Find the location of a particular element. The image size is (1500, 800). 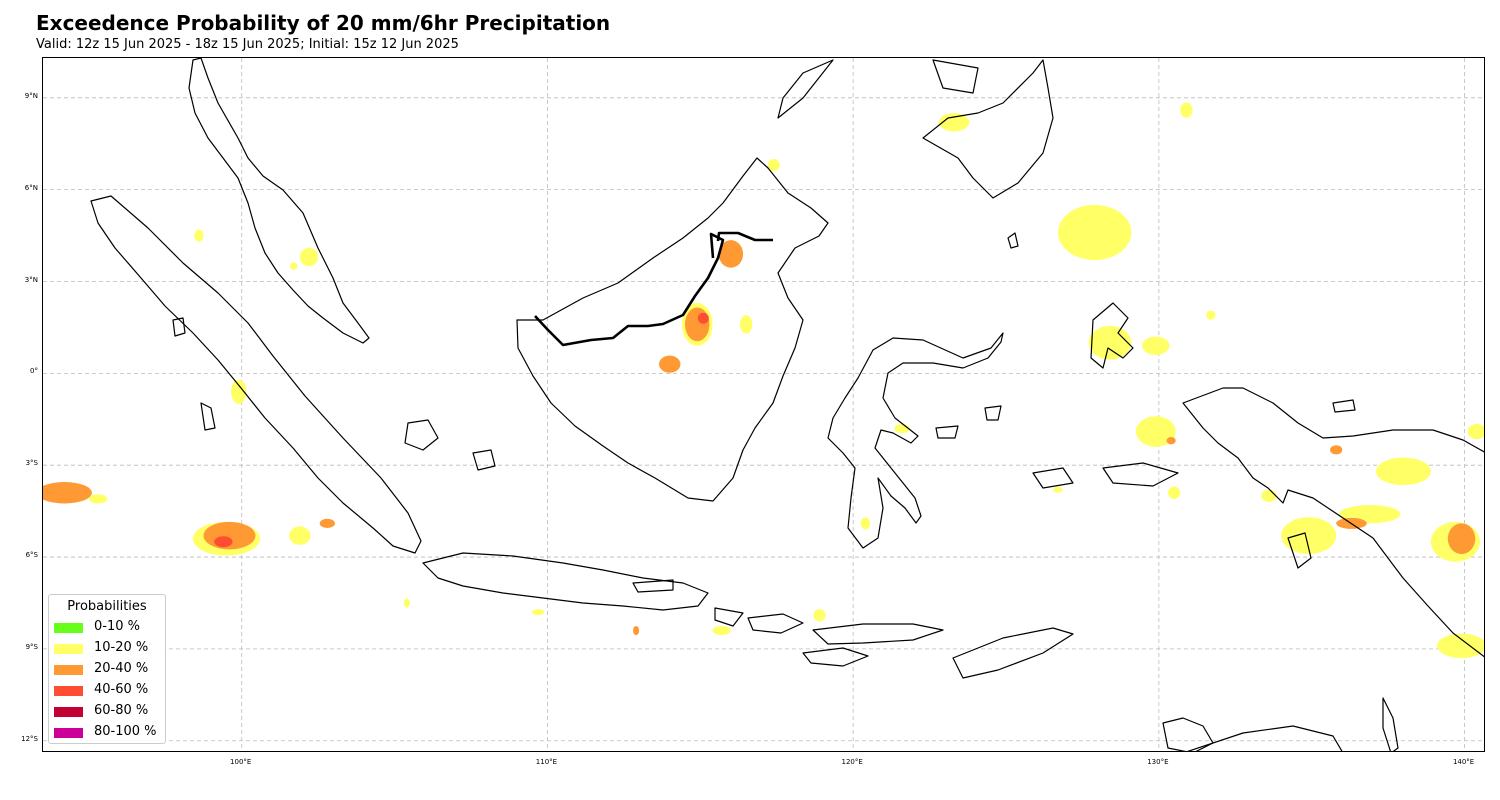

border-sarawak is located at coordinates (629, 289).